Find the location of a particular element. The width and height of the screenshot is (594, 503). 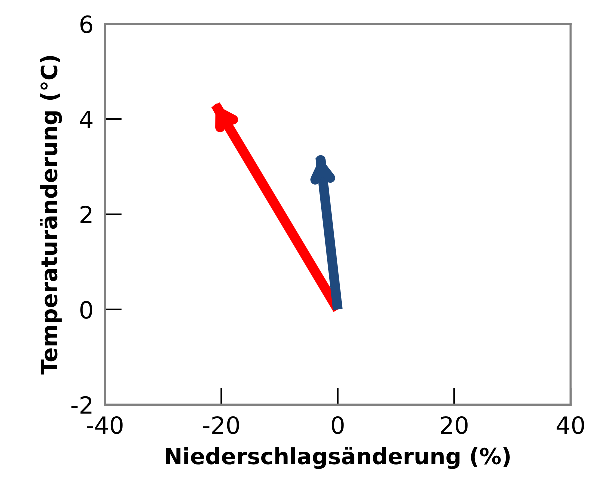

x-tick-label: -20 is located at coordinates (221, 425).